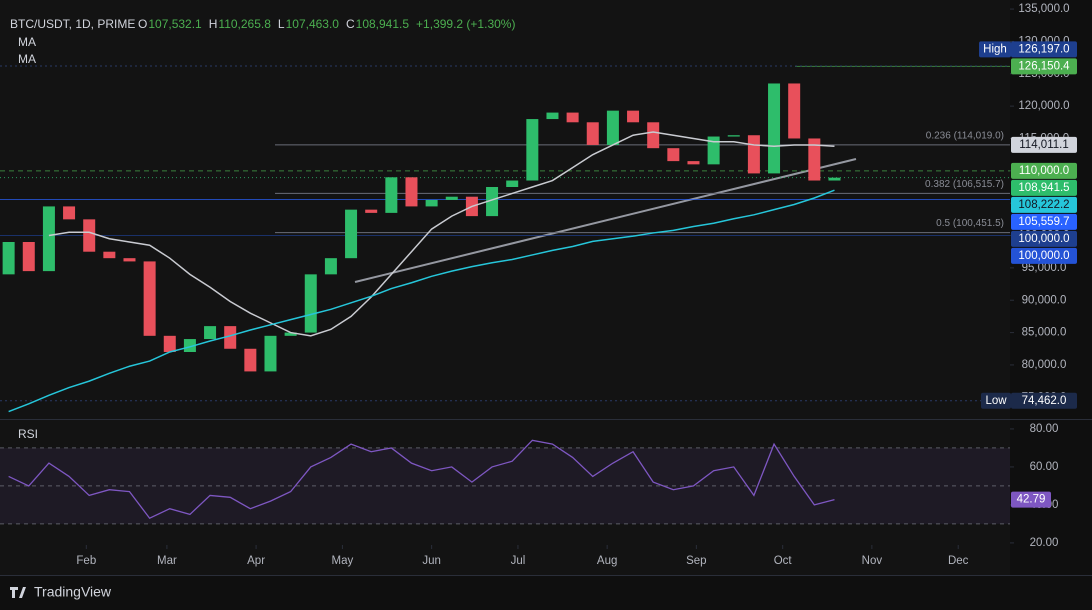 The image size is (1092, 610). Describe the element at coordinates (970, 223) in the screenshot. I see `fib-label: 0.5 (100,451.5)` at that location.